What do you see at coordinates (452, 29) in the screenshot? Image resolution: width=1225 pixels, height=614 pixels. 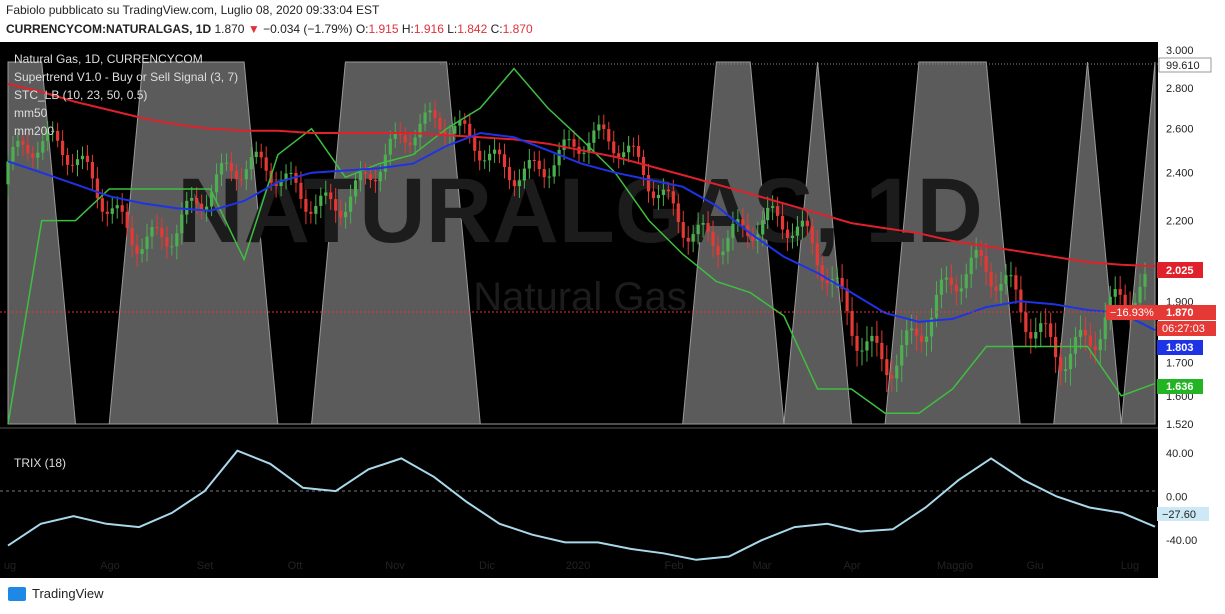 I see `low-label: L:` at bounding box center [452, 29].